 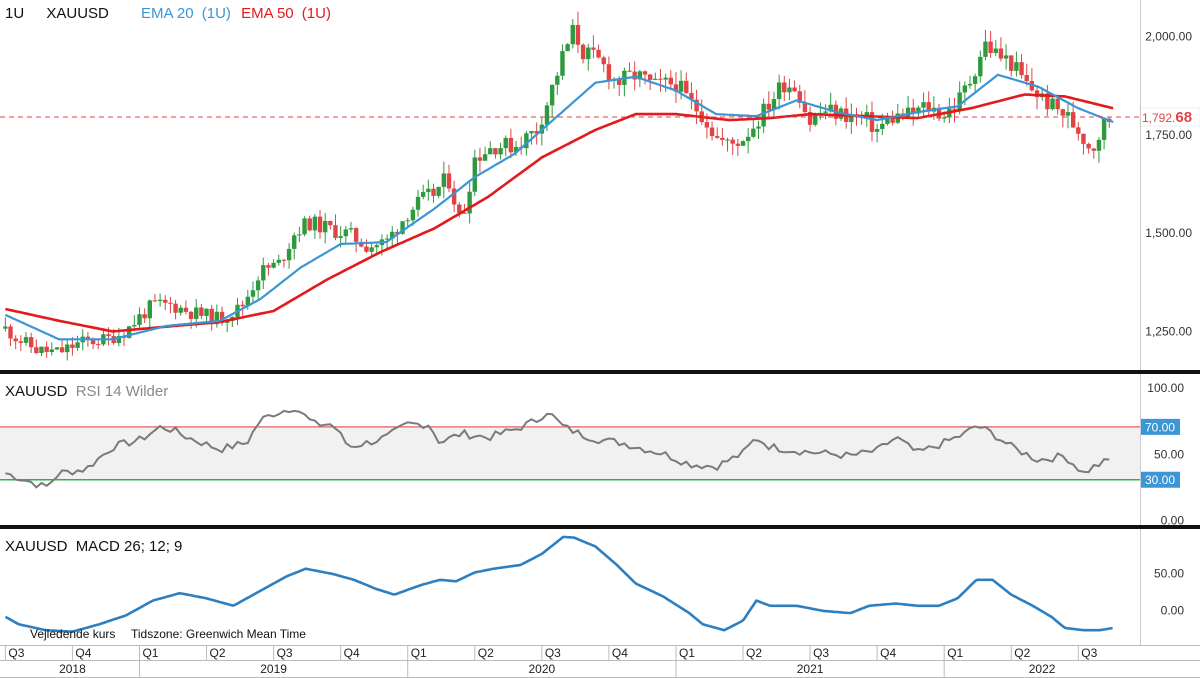 I want to click on rsi-indicator-label: RSI 14 Wilder, so click(x=122, y=391).